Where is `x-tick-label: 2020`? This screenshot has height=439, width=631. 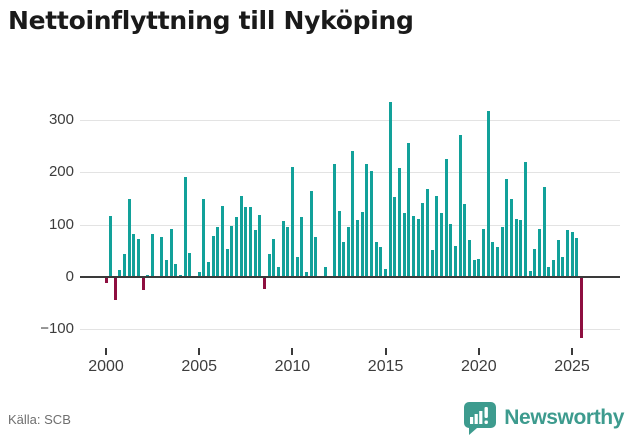
x-tick-label: 2020 is located at coordinates (479, 366).